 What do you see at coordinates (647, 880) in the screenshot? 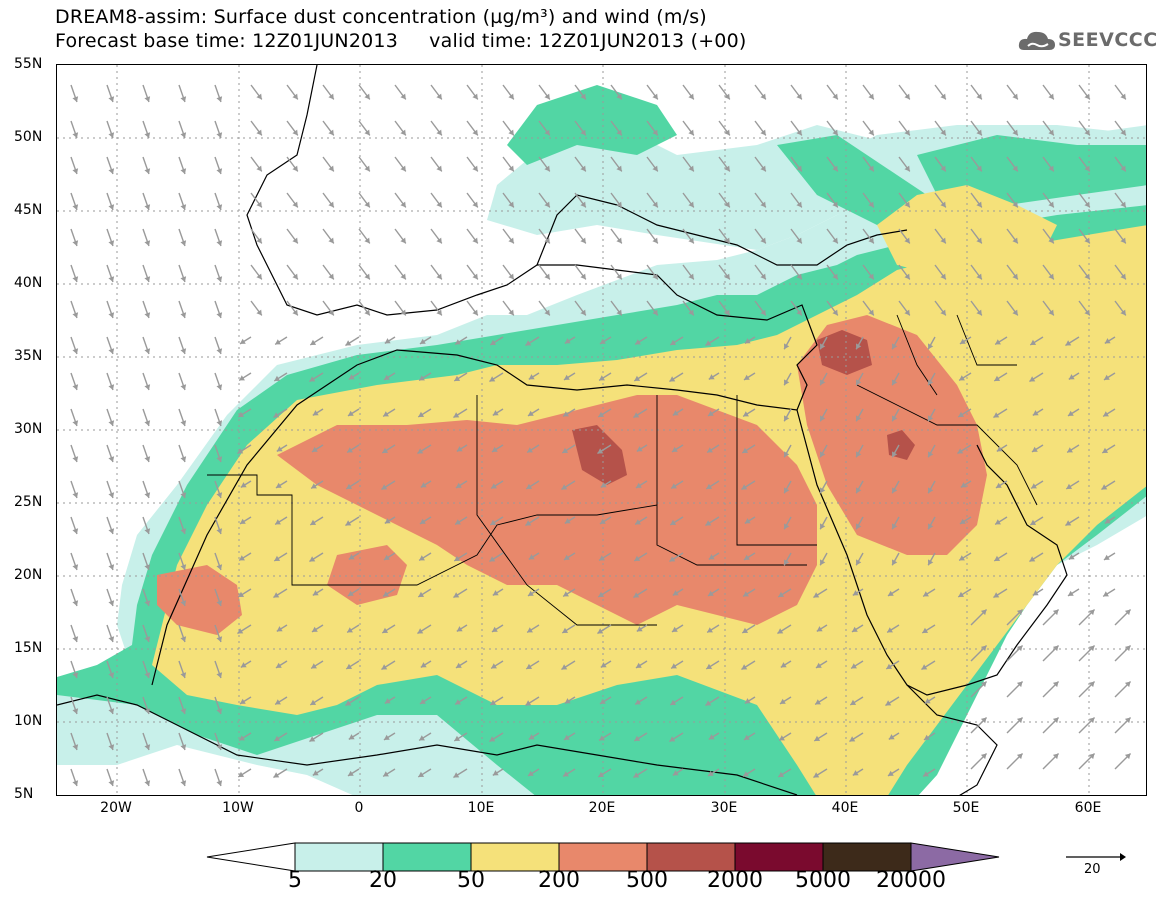
I see `legend-label: 500` at bounding box center [647, 880].